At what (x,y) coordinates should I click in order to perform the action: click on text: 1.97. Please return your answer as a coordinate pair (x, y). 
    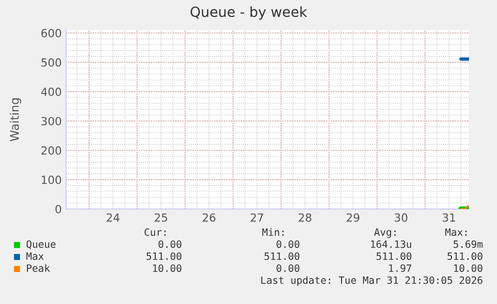
    Looking at the image, I should click on (400, 268).